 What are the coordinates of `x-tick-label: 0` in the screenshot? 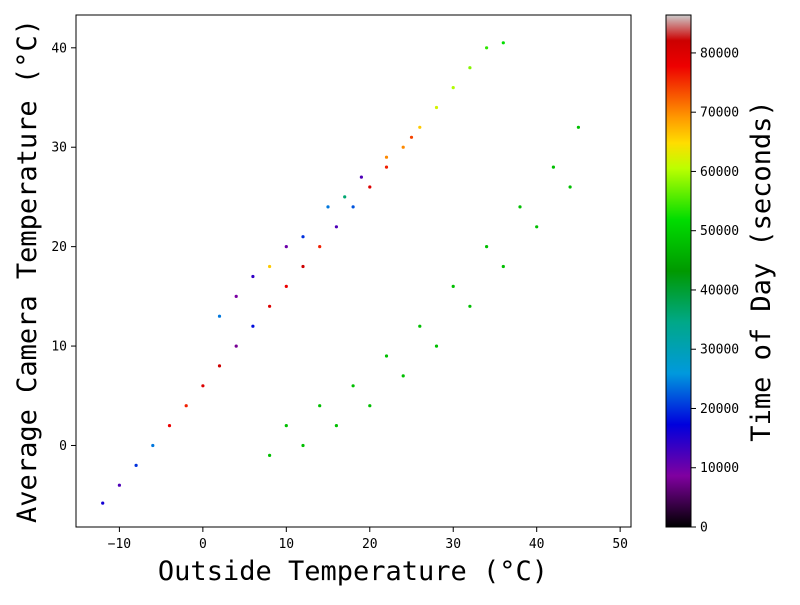 It's located at (203, 544).